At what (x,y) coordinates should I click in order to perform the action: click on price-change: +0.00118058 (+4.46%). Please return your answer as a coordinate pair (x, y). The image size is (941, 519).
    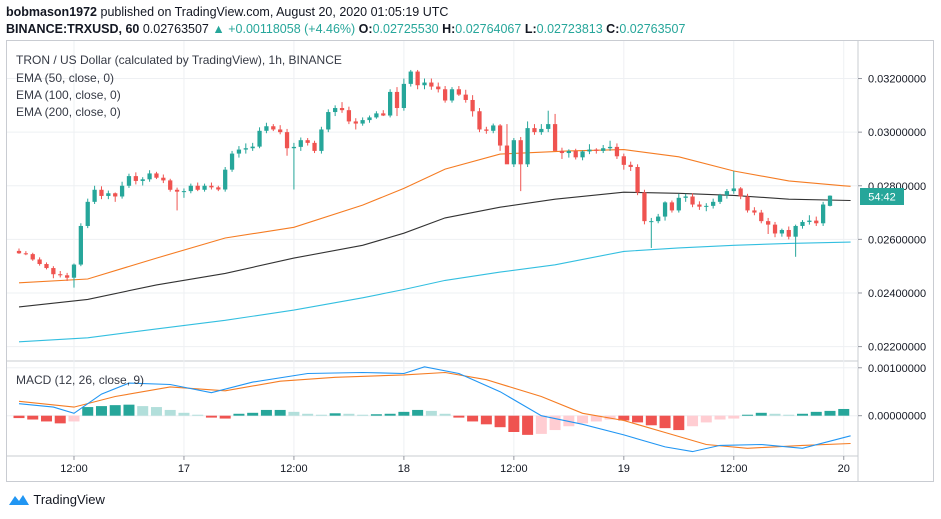
    Looking at the image, I should click on (292, 29).